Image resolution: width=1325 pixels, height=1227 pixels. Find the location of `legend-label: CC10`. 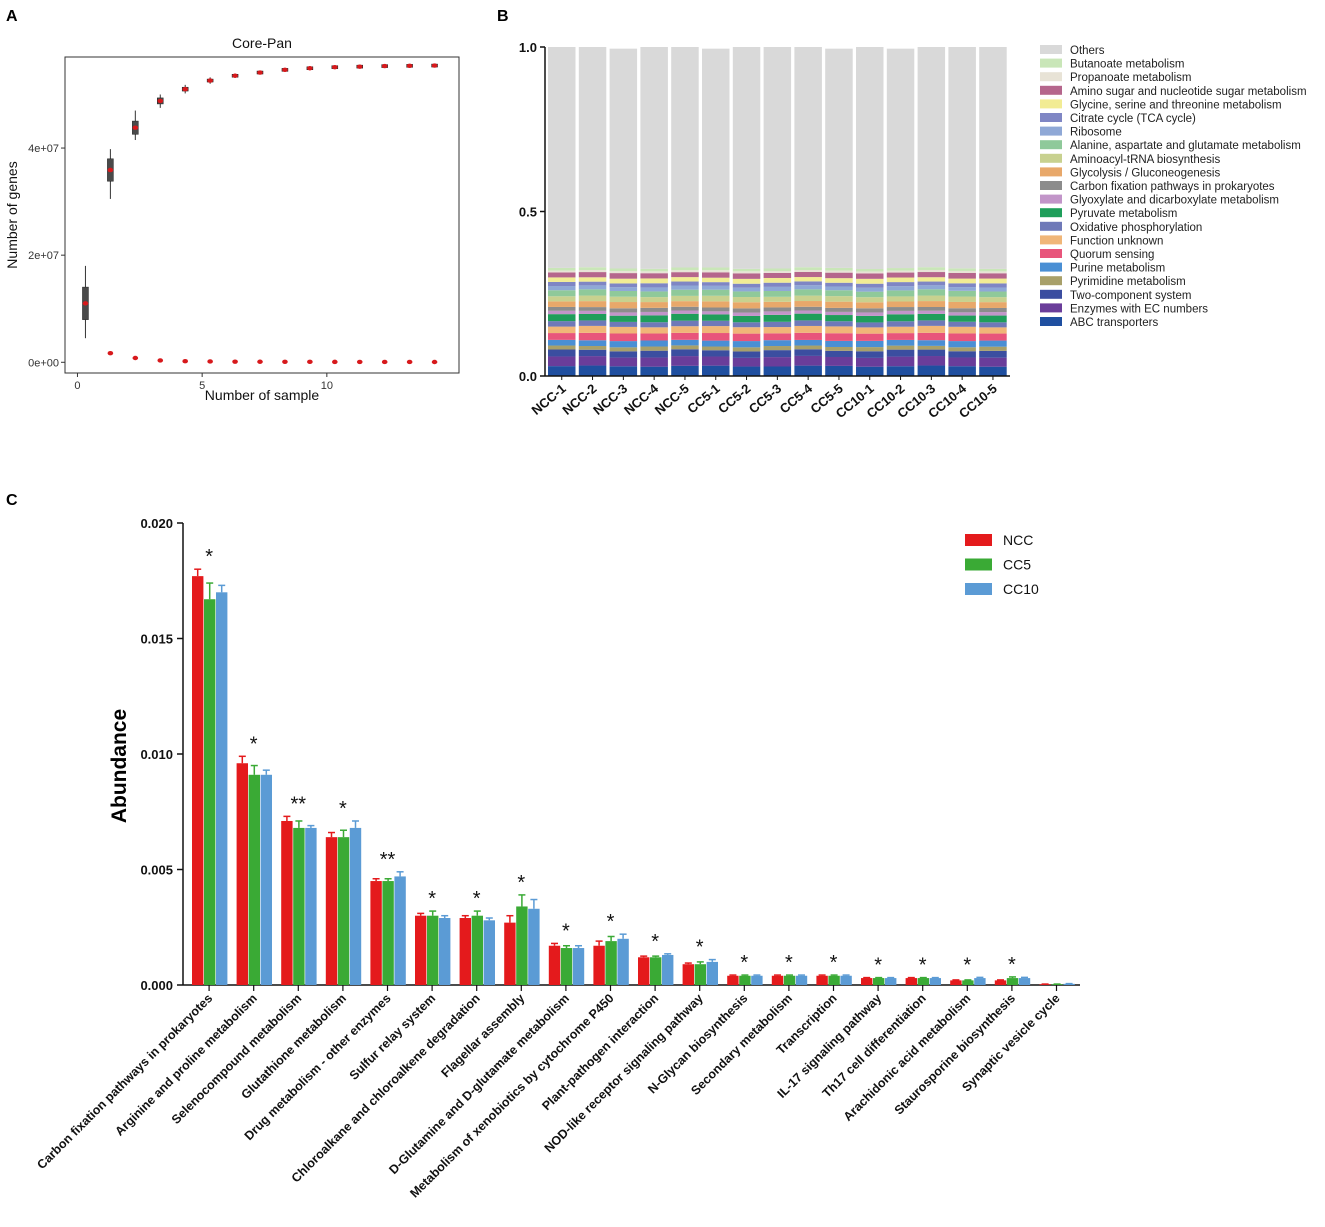

legend-label: CC10 is located at coordinates (1021, 589).